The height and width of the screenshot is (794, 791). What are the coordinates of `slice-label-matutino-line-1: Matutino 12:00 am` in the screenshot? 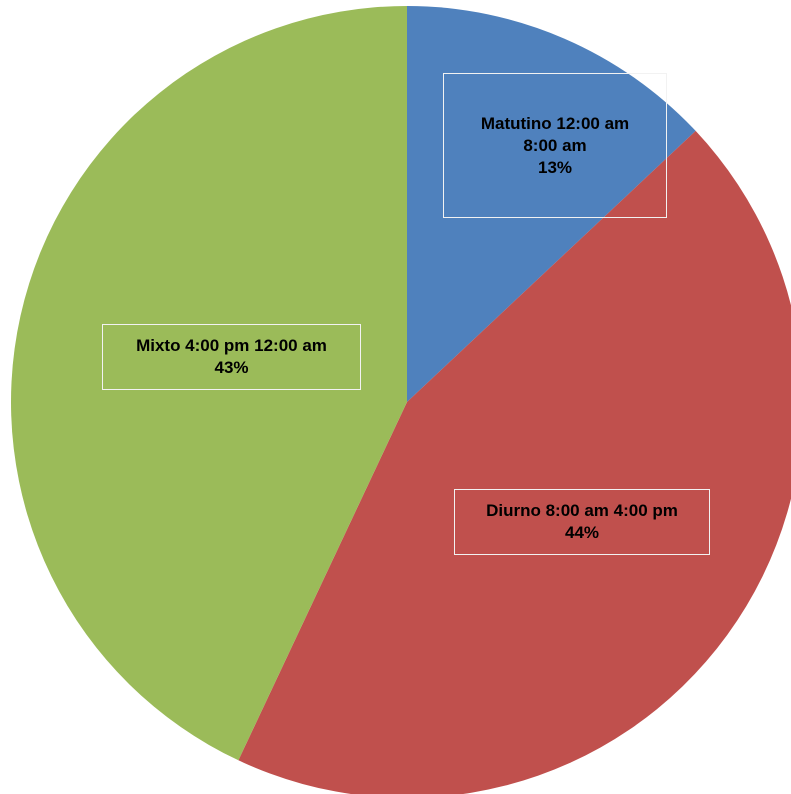 It's located at (555, 123).